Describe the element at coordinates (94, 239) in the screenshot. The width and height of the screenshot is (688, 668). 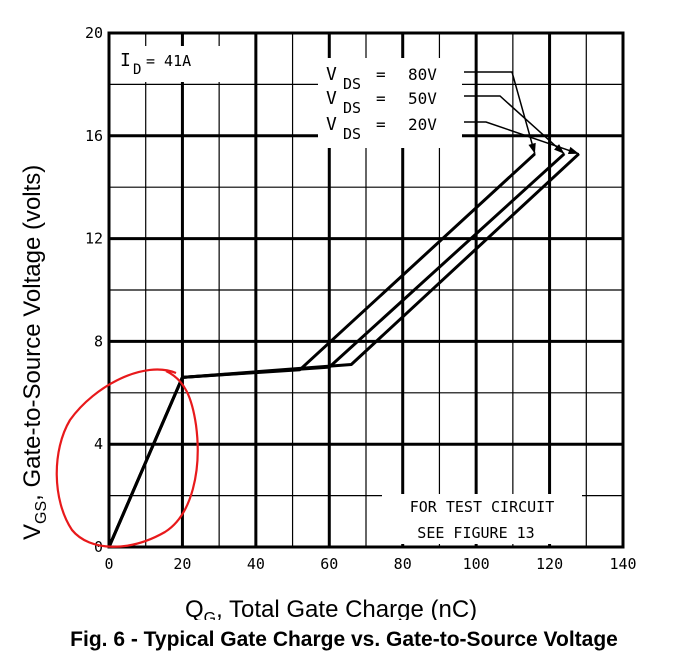
I see `y-tick-label: 12` at that location.